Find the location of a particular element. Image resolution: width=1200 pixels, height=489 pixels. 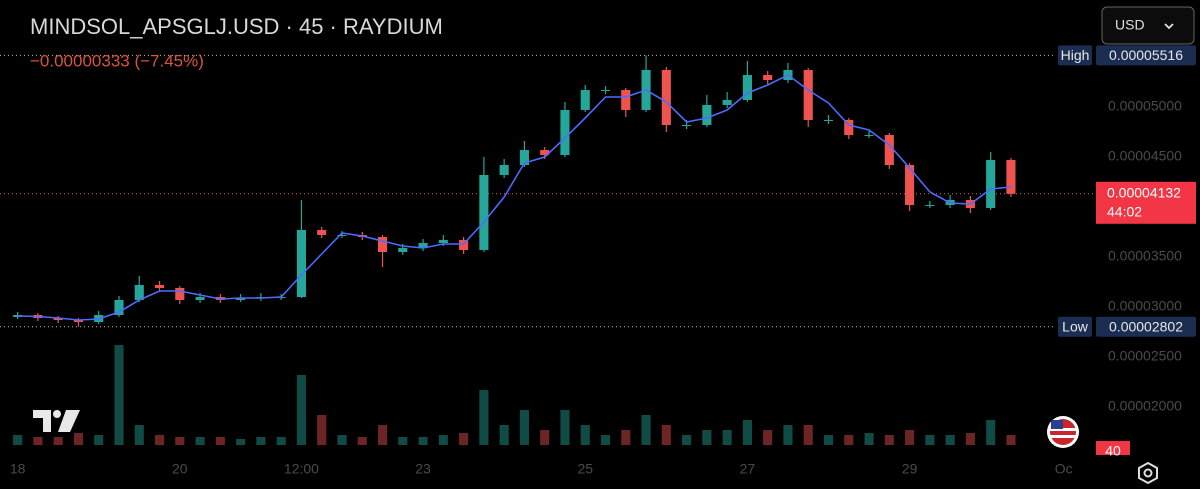

last-price-value: 0.00004132 is located at coordinates (1144, 193).